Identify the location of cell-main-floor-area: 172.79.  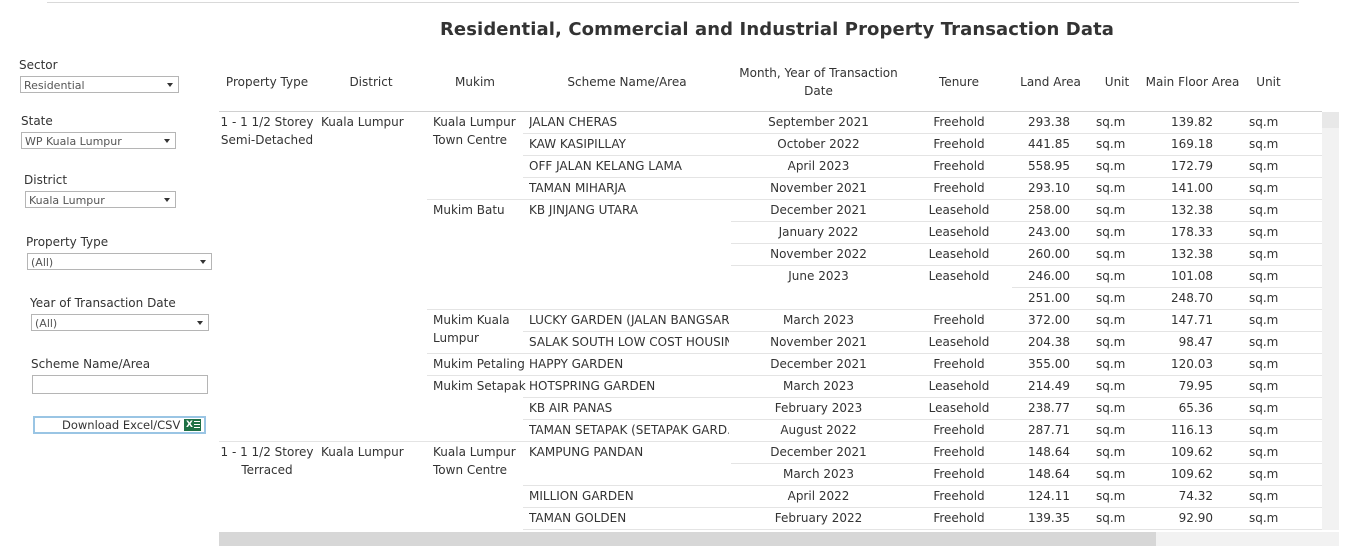
(1192, 166).